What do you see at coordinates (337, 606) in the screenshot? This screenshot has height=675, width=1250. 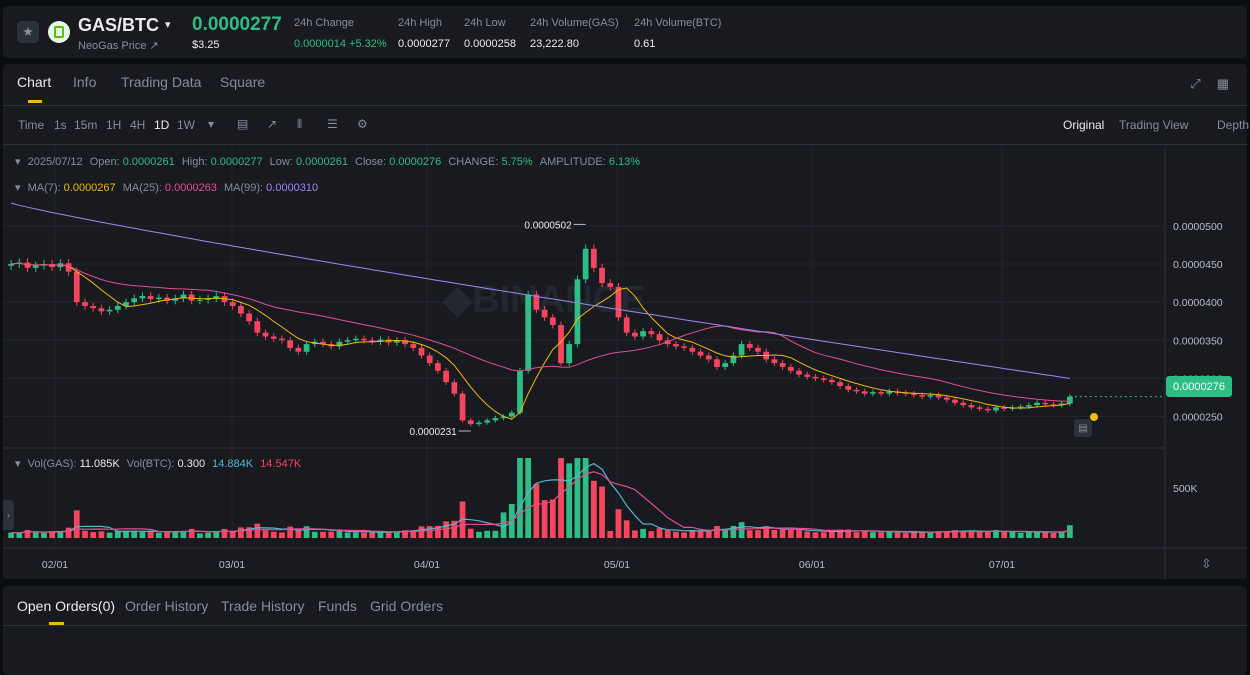 I see `tab-funds: Funds` at bounding box center [337, 606].